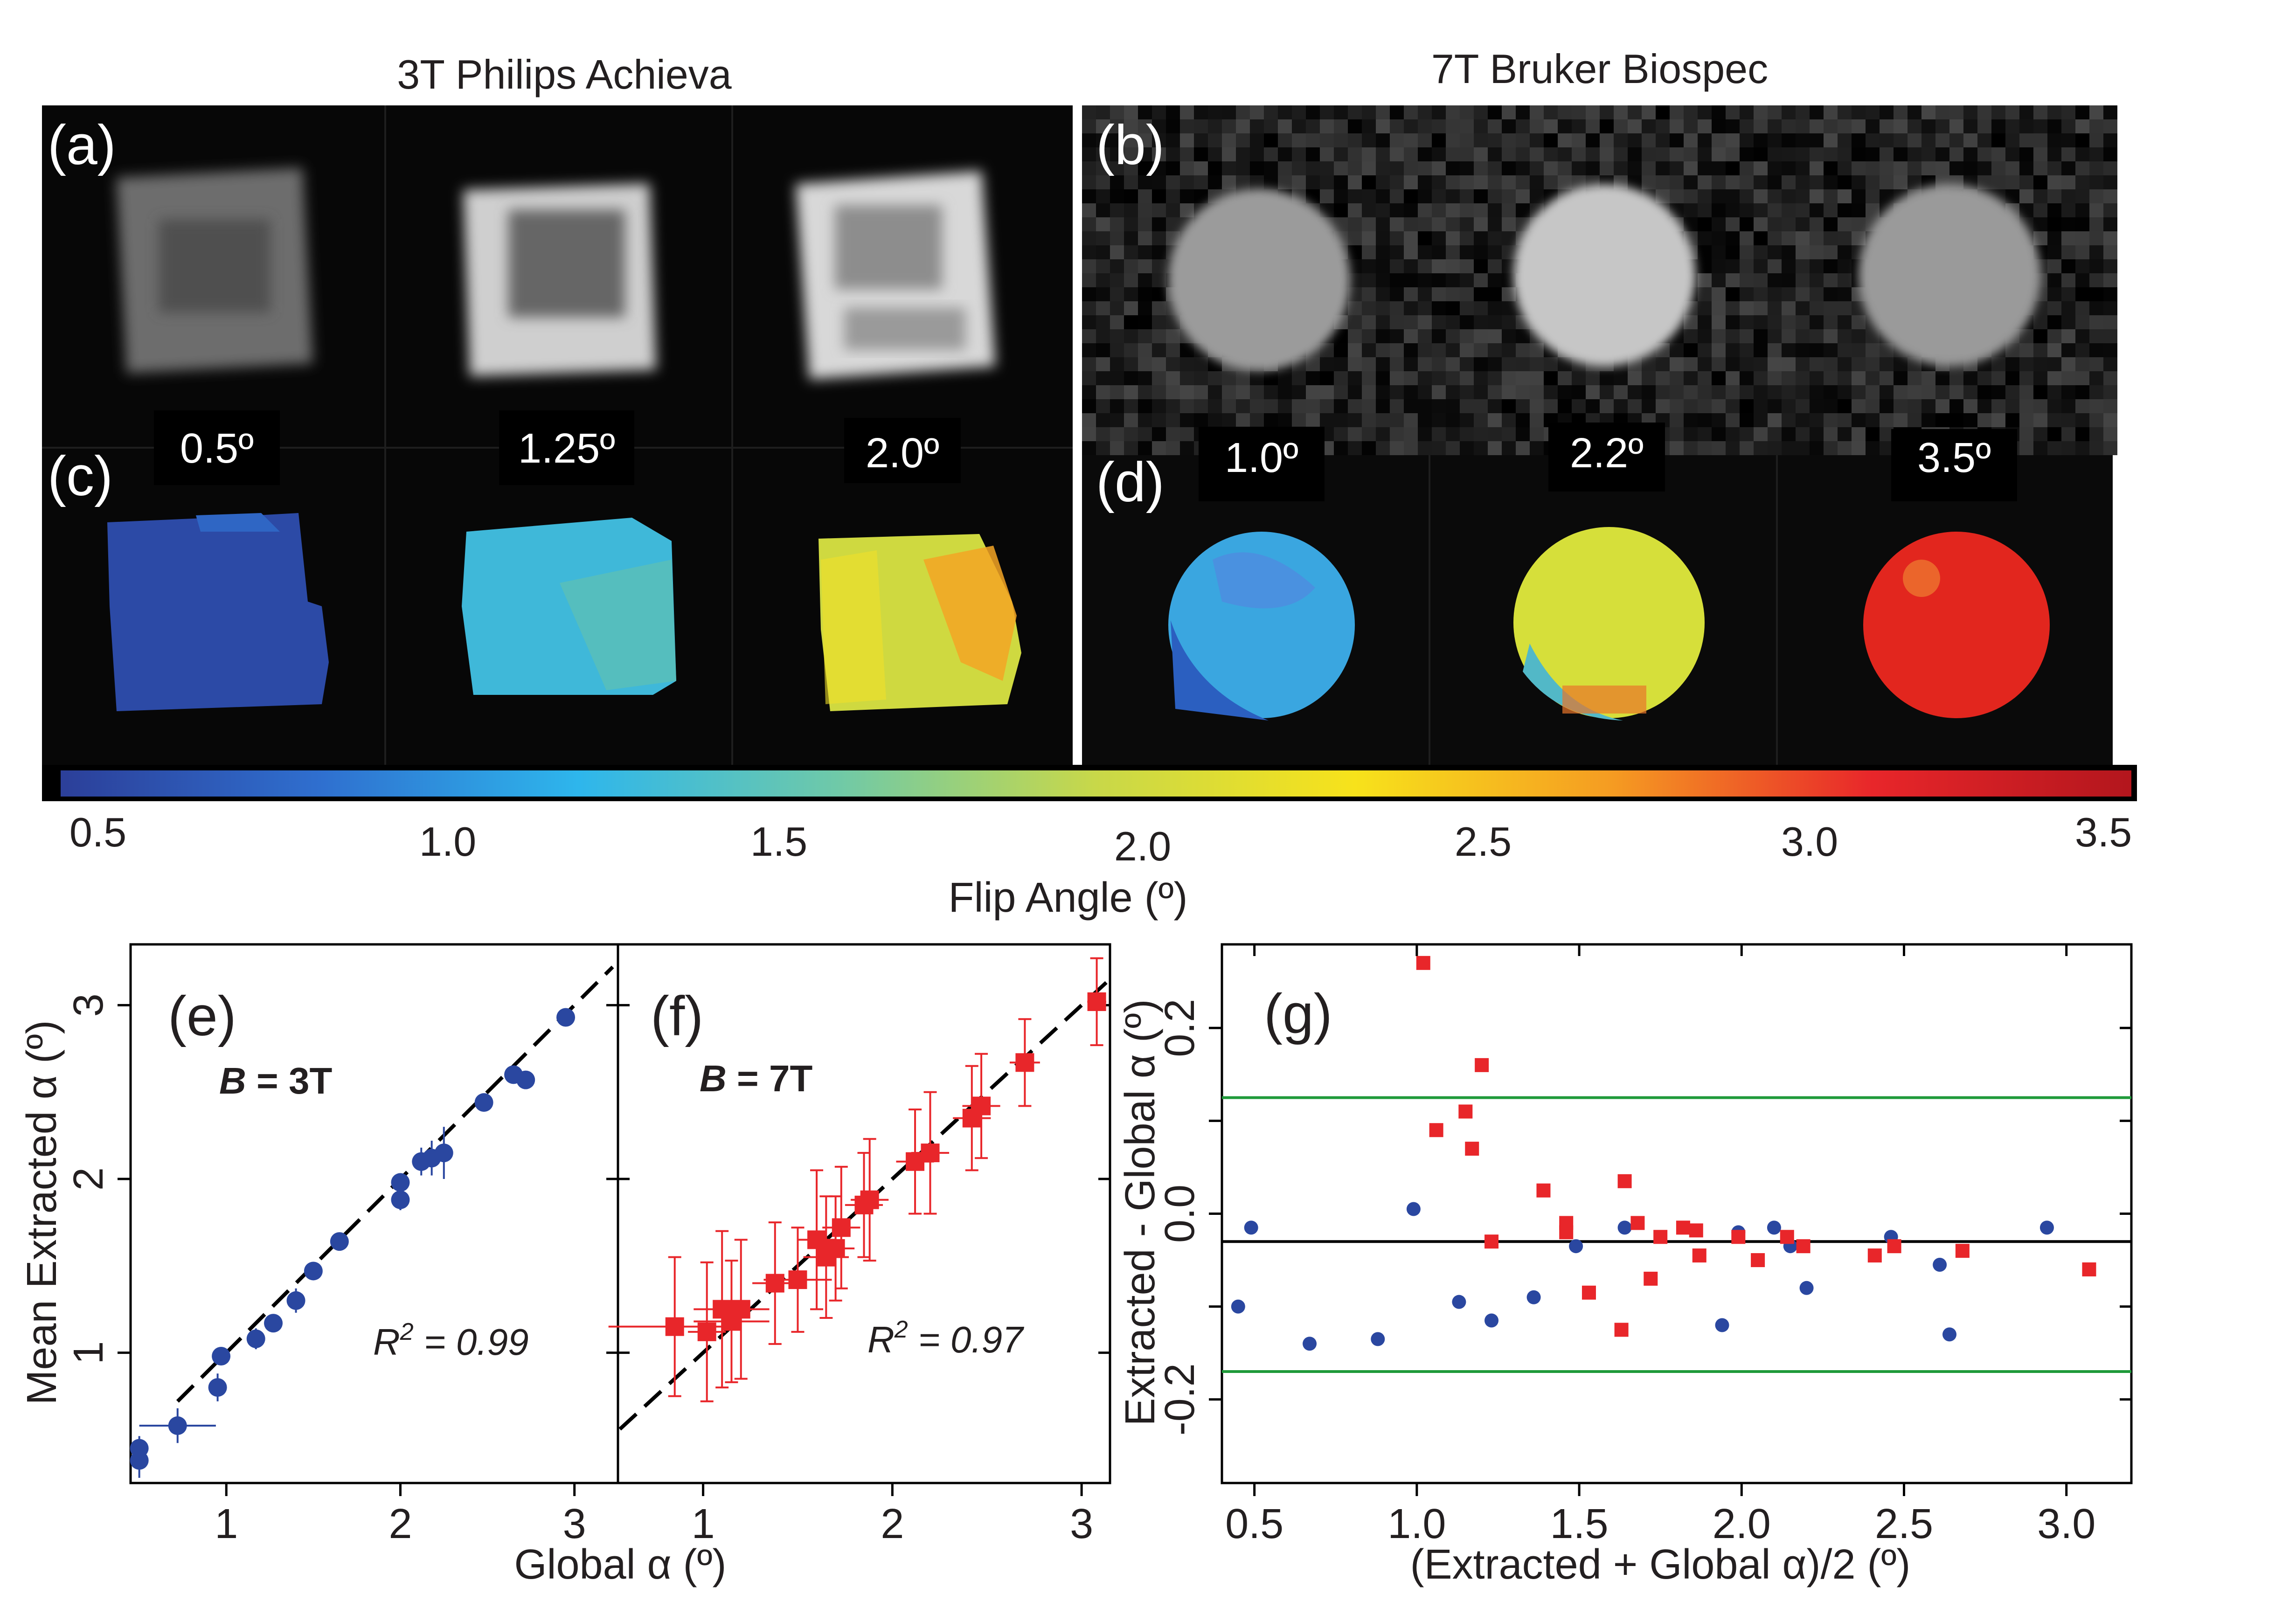 This screenshot has width=2296, height=1601. Describe the element at coordinates (677, 1016) in the screenshot. I see `panel-label-f: (f)` at that location.